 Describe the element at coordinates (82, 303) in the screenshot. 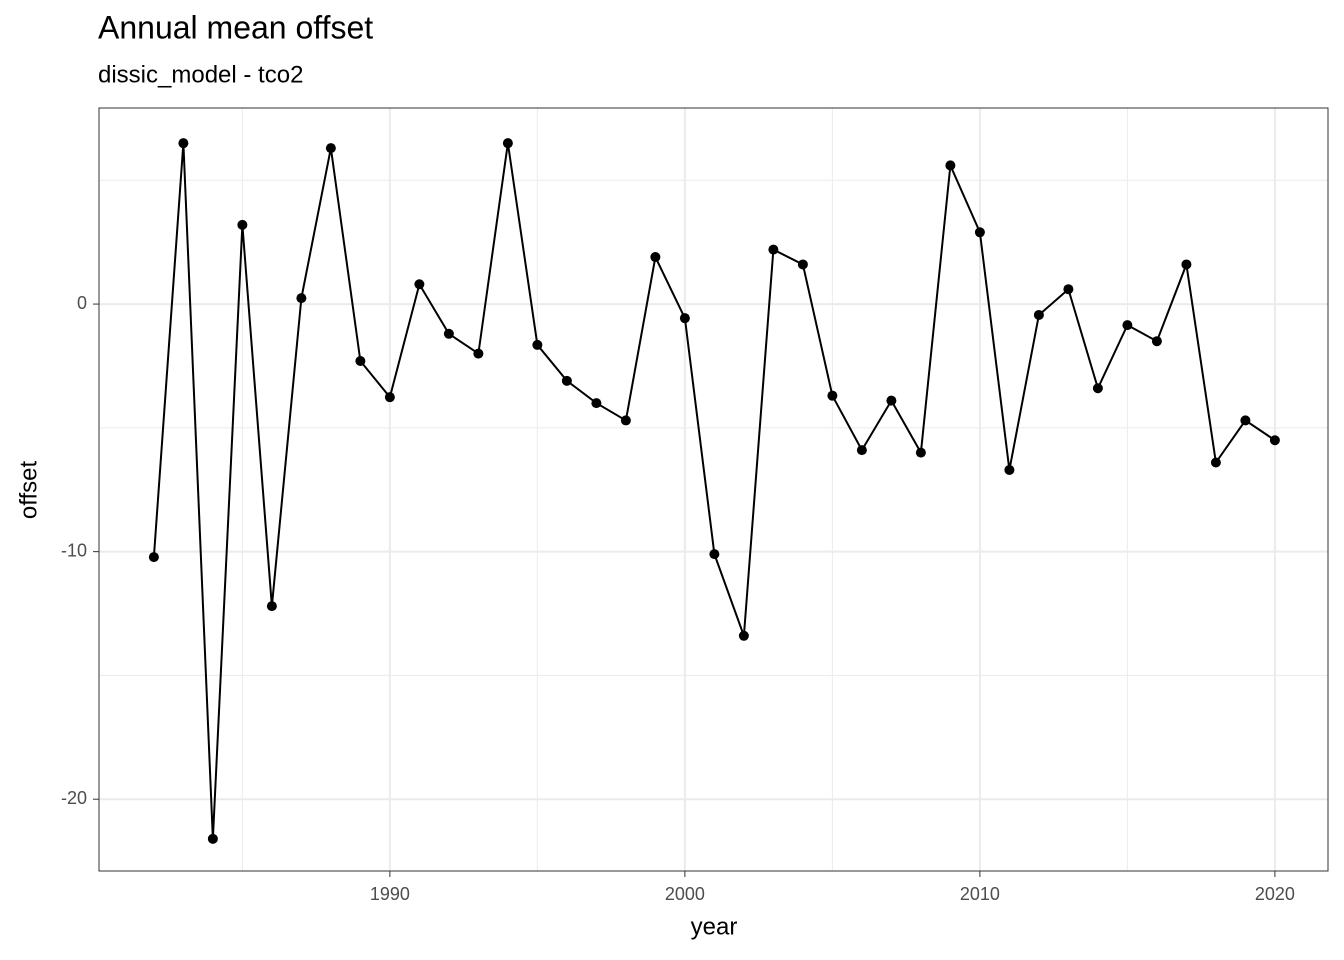

I see `y-tick-label: 0` at that location.